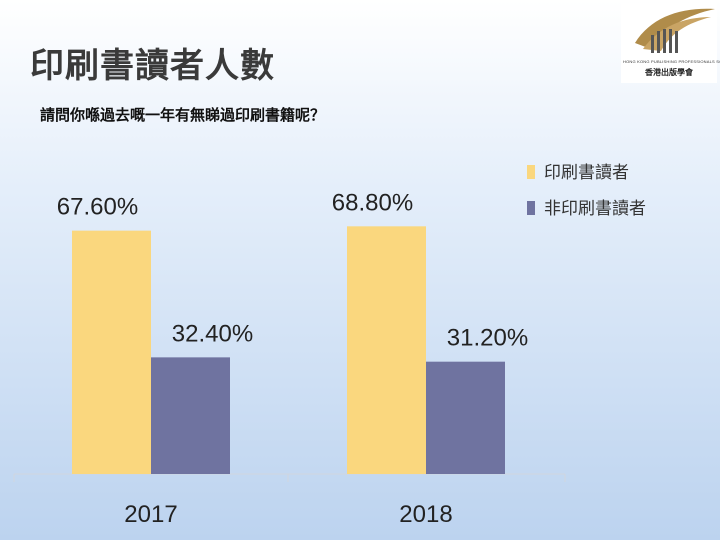 Image resolution: width=720 pixels, height=540 pixels. What do you see at coordinates (183, 115) in the screenshot?
I see `survey-question: 請問你喺過去嘅一年有無睇過印刷書籍呢？` at bounding box center [183, 115].